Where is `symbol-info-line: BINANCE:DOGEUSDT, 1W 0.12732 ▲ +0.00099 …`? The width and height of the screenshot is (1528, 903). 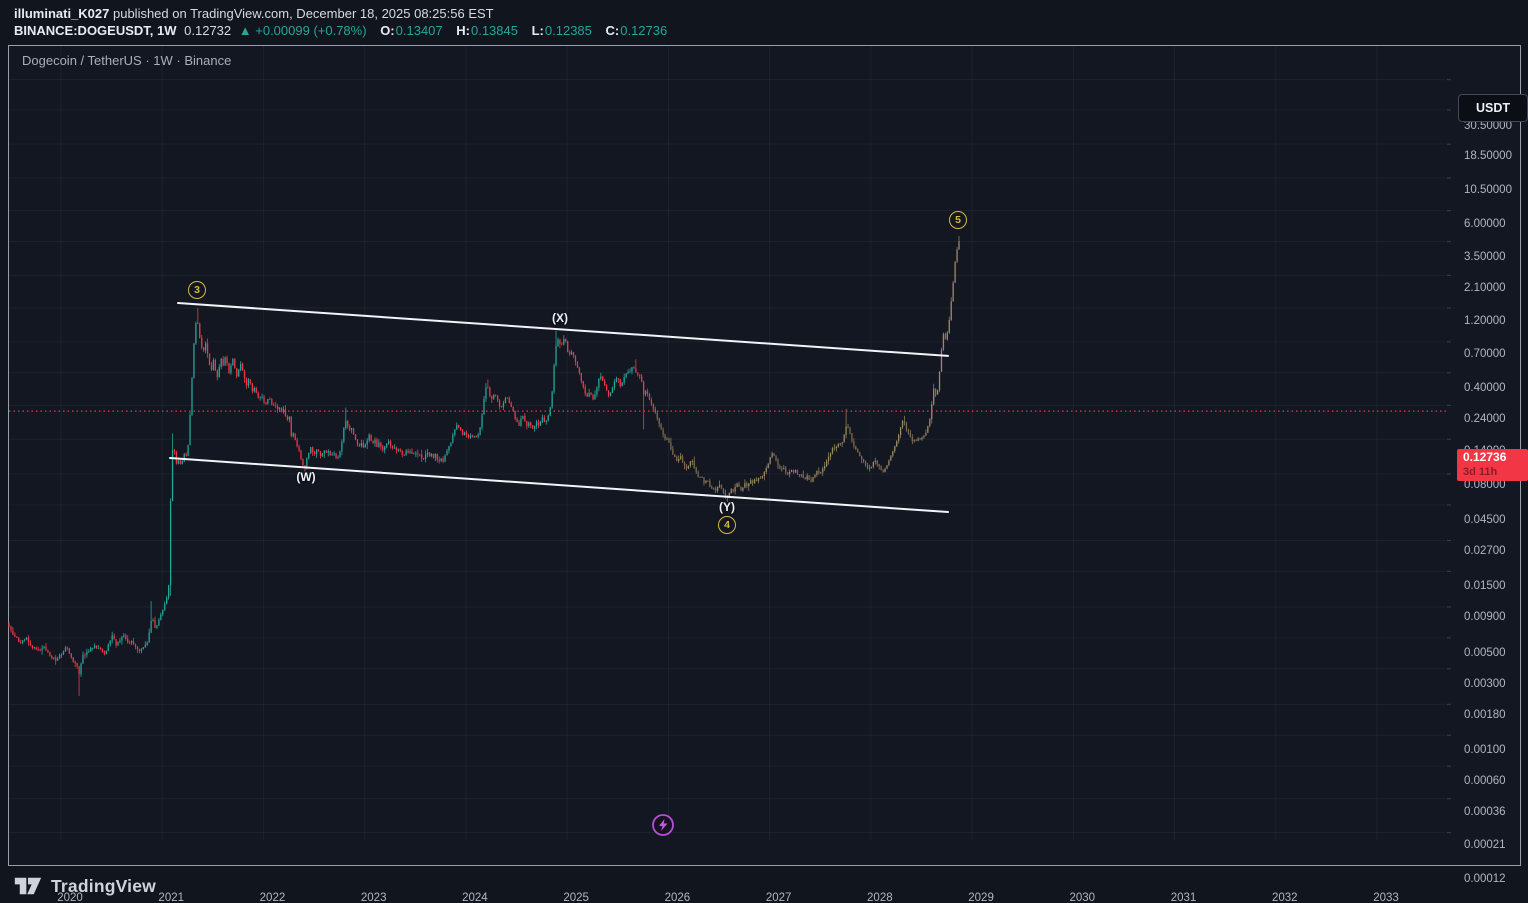 symbol-info-line: BINANCE:DOGEUSDT, 1W 0.12732 ▲ +0.00099 … is located at coordinates (342, 30).